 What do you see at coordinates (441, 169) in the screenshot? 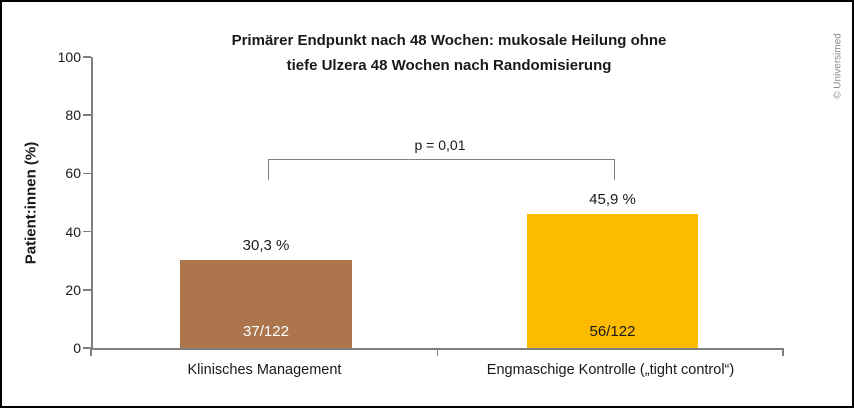
I see `significance-bracket` at bounding box center [441, 169].